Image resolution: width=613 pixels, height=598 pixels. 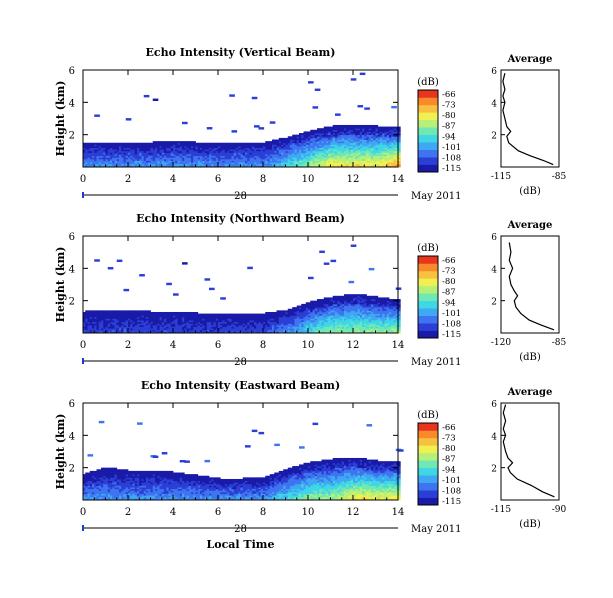 I want to click on x-tick-label: 6, so click(x=218, y=179).